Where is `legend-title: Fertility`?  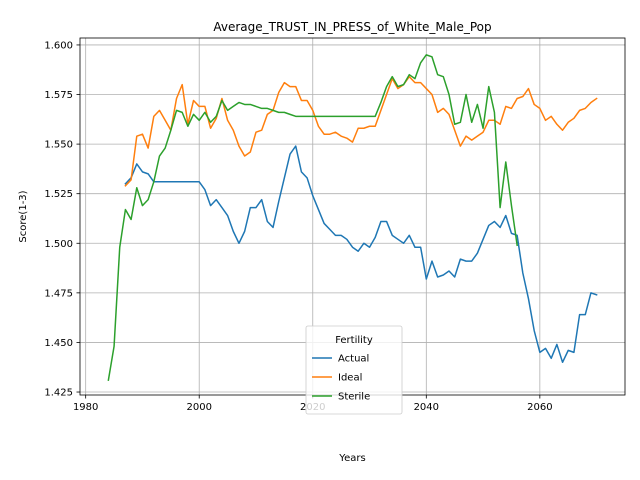
legend-title: Fertility is located at coordinates (354, 340).